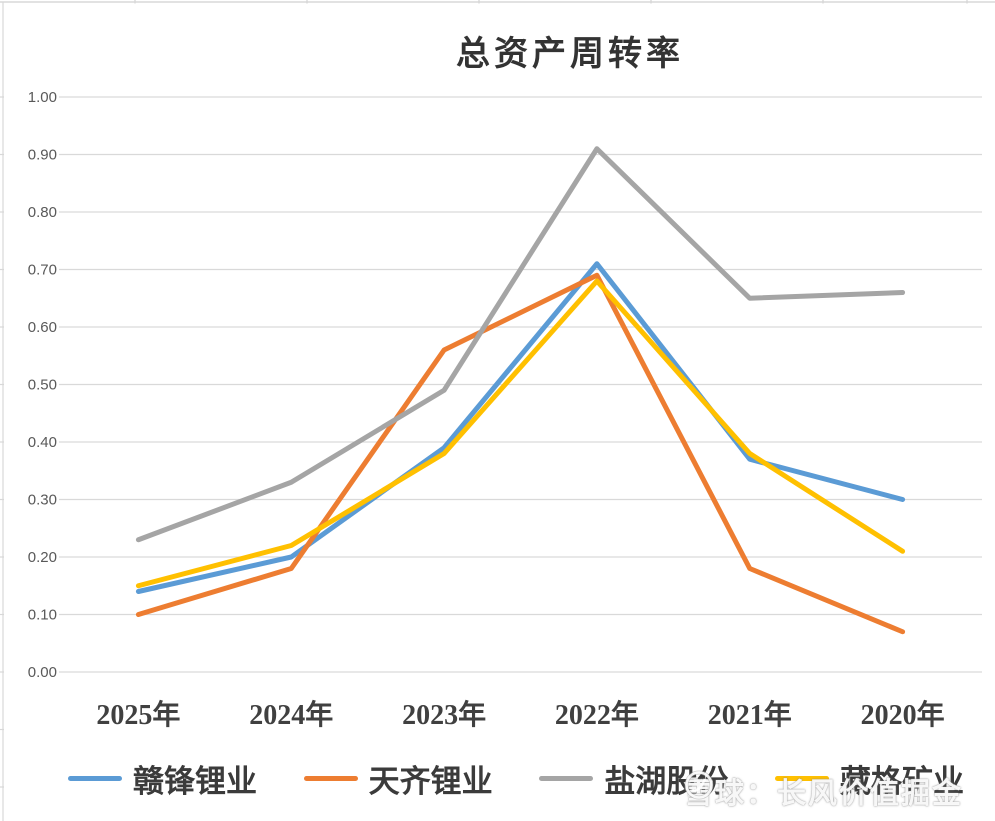 The height and width of the screenshot is (821, 995). Describe the element at coordinates (42, 557) in the screenshot. I see `y-tick-label: 0.20` at that location.